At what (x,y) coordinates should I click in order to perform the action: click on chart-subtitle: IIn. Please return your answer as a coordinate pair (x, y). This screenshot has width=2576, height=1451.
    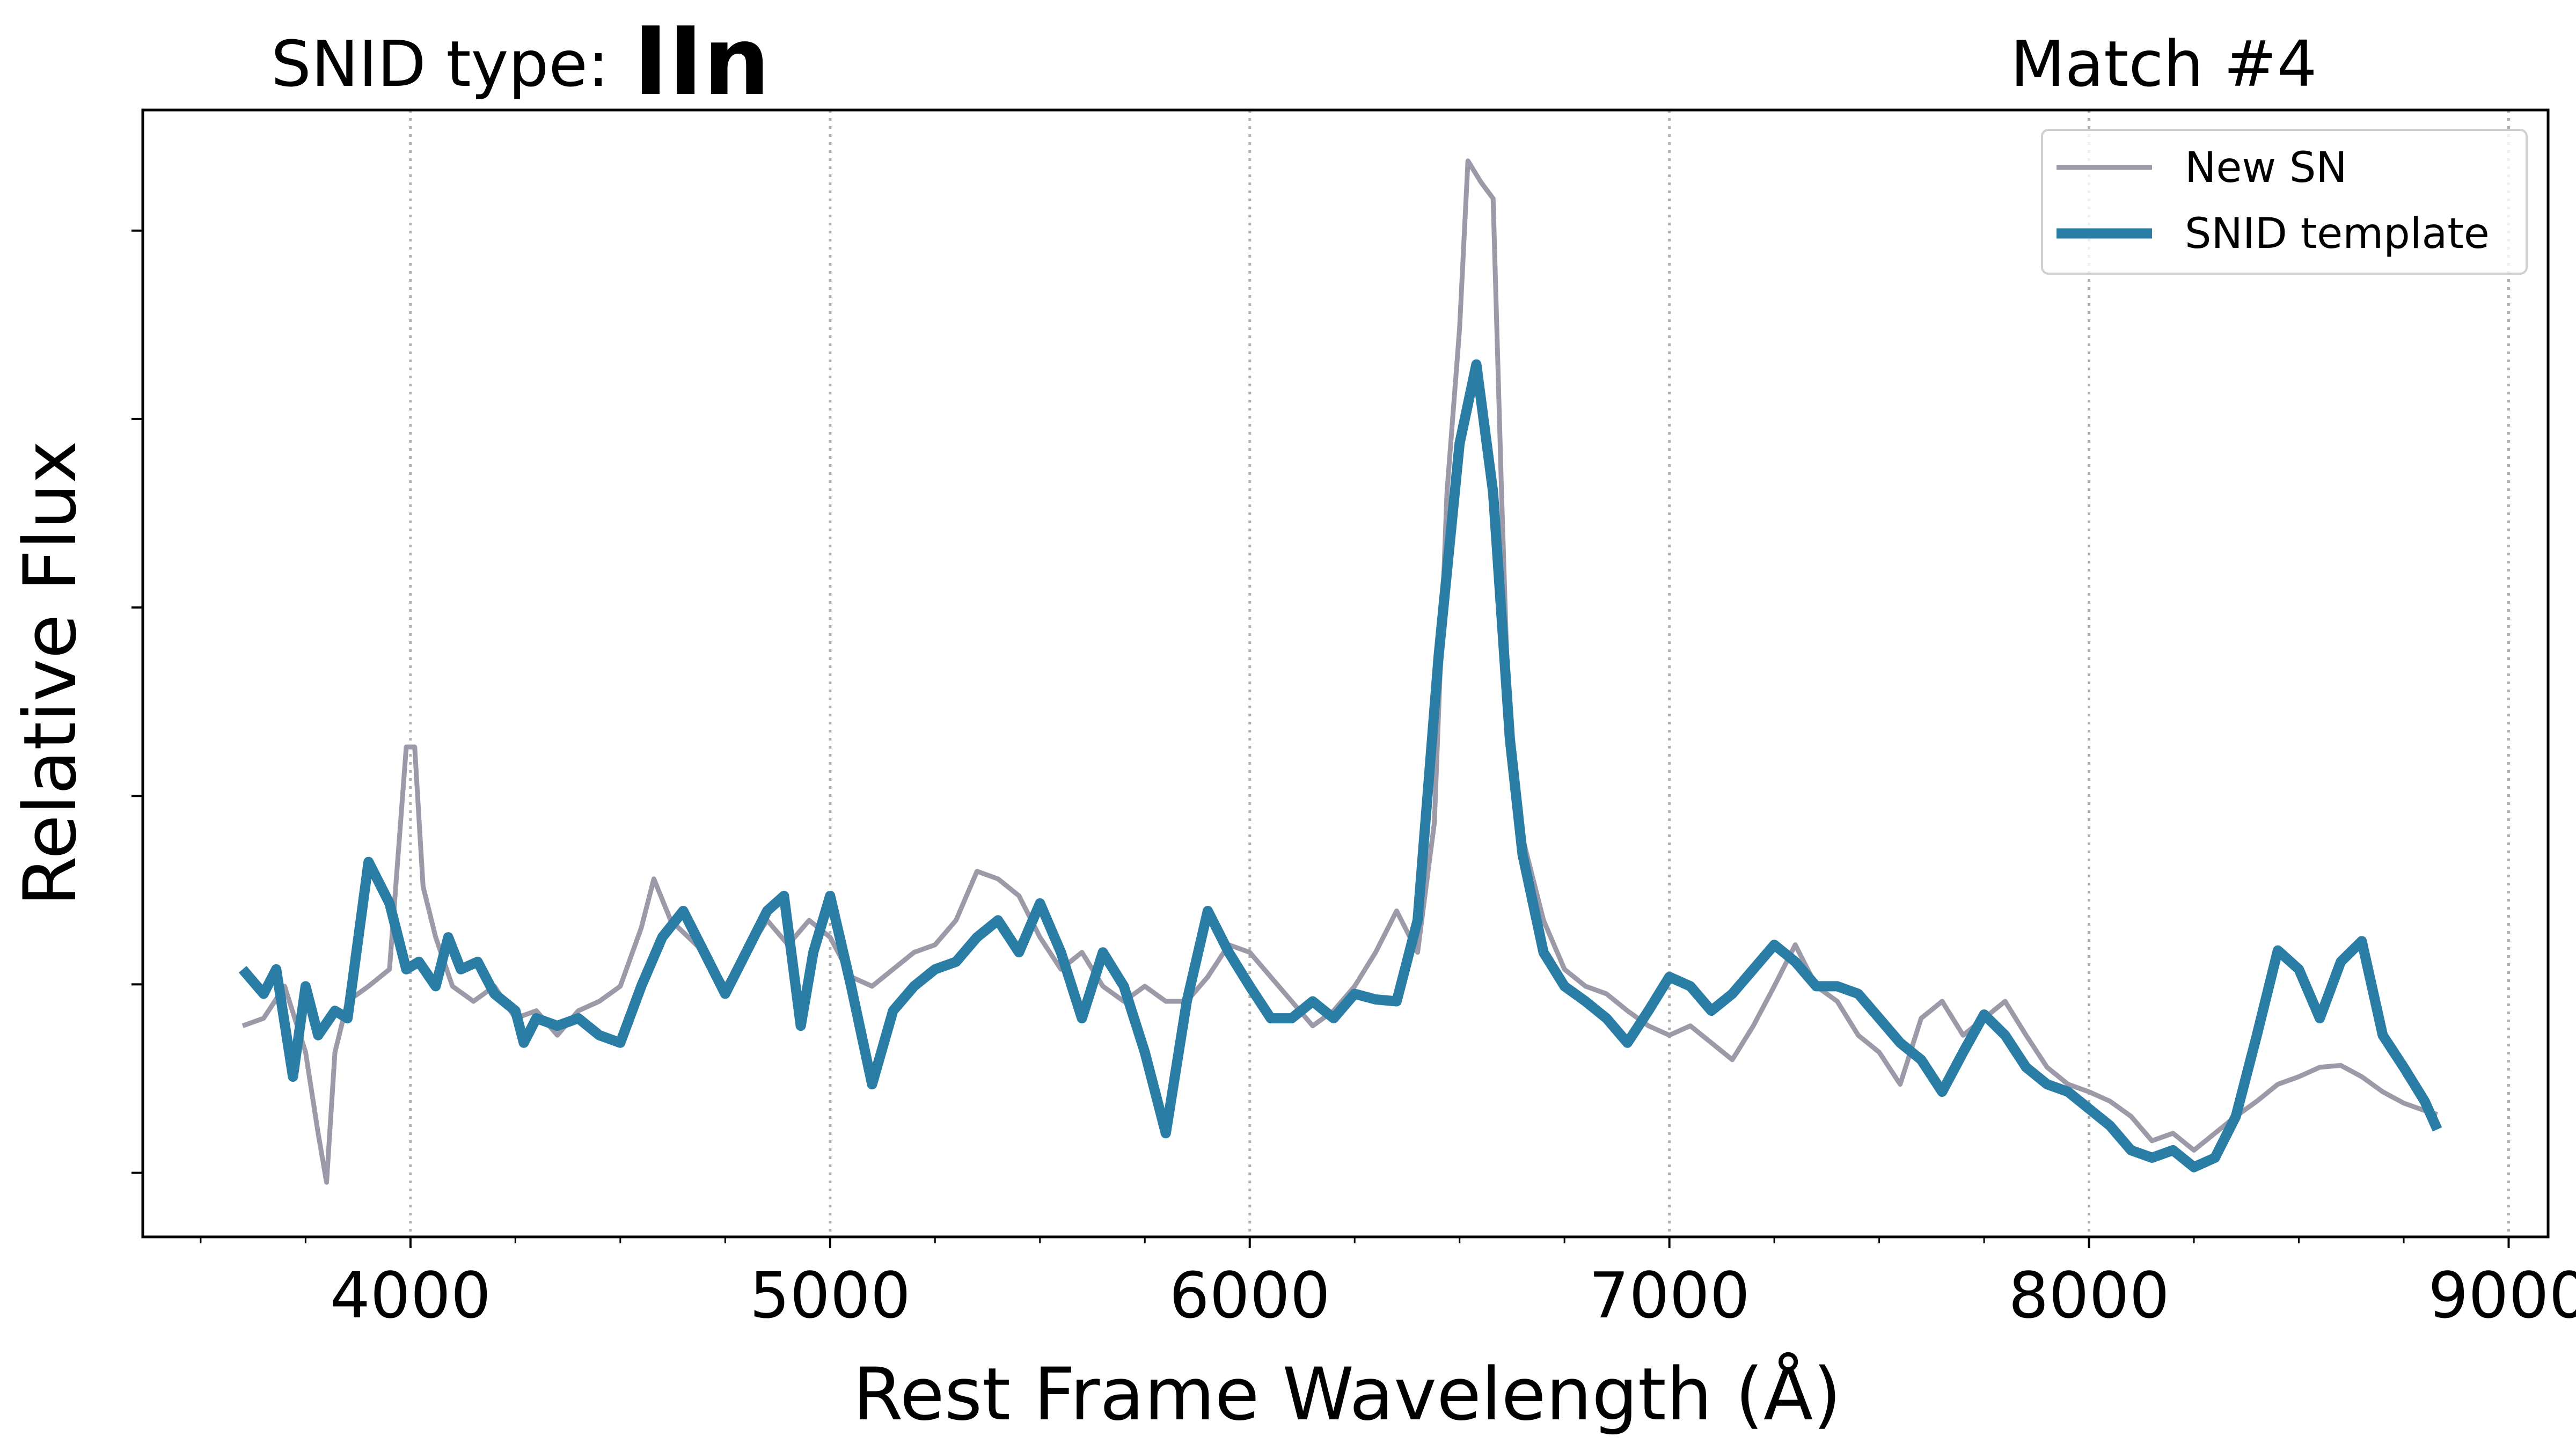
    Looking at the image, I should click on (701, 62).